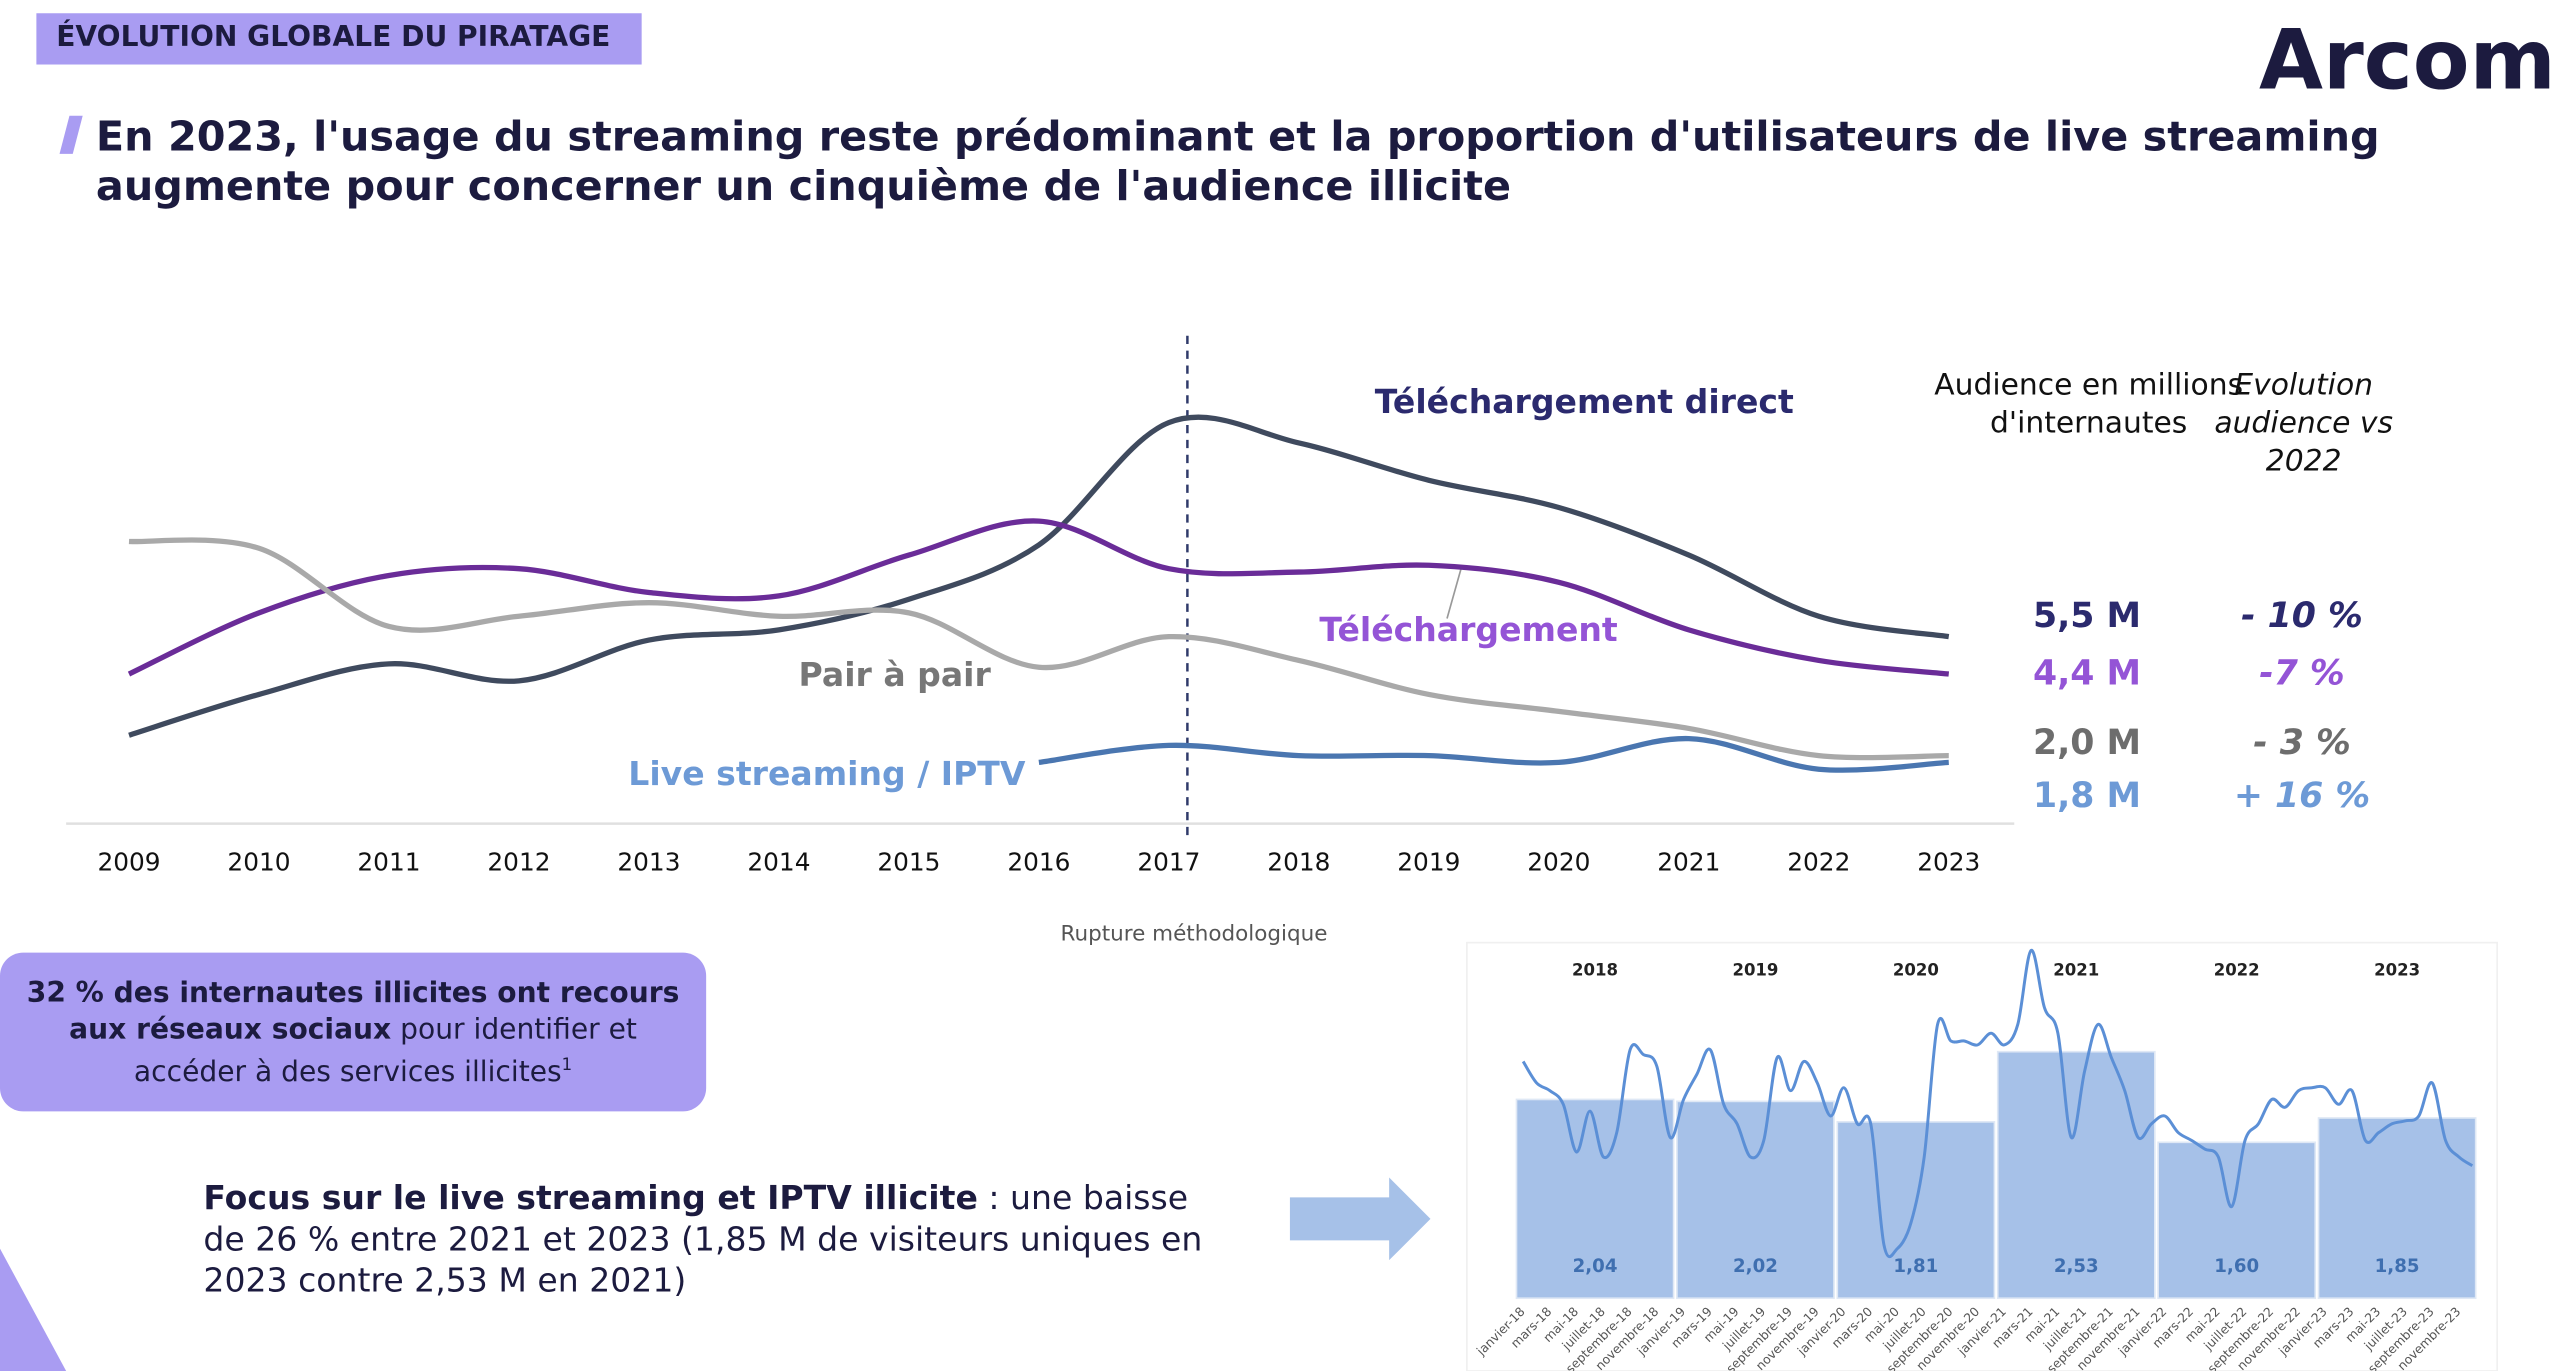  Describe the element at coordinates (2407, 61) in the screenshot. I see `logo: Arcom` at that location.